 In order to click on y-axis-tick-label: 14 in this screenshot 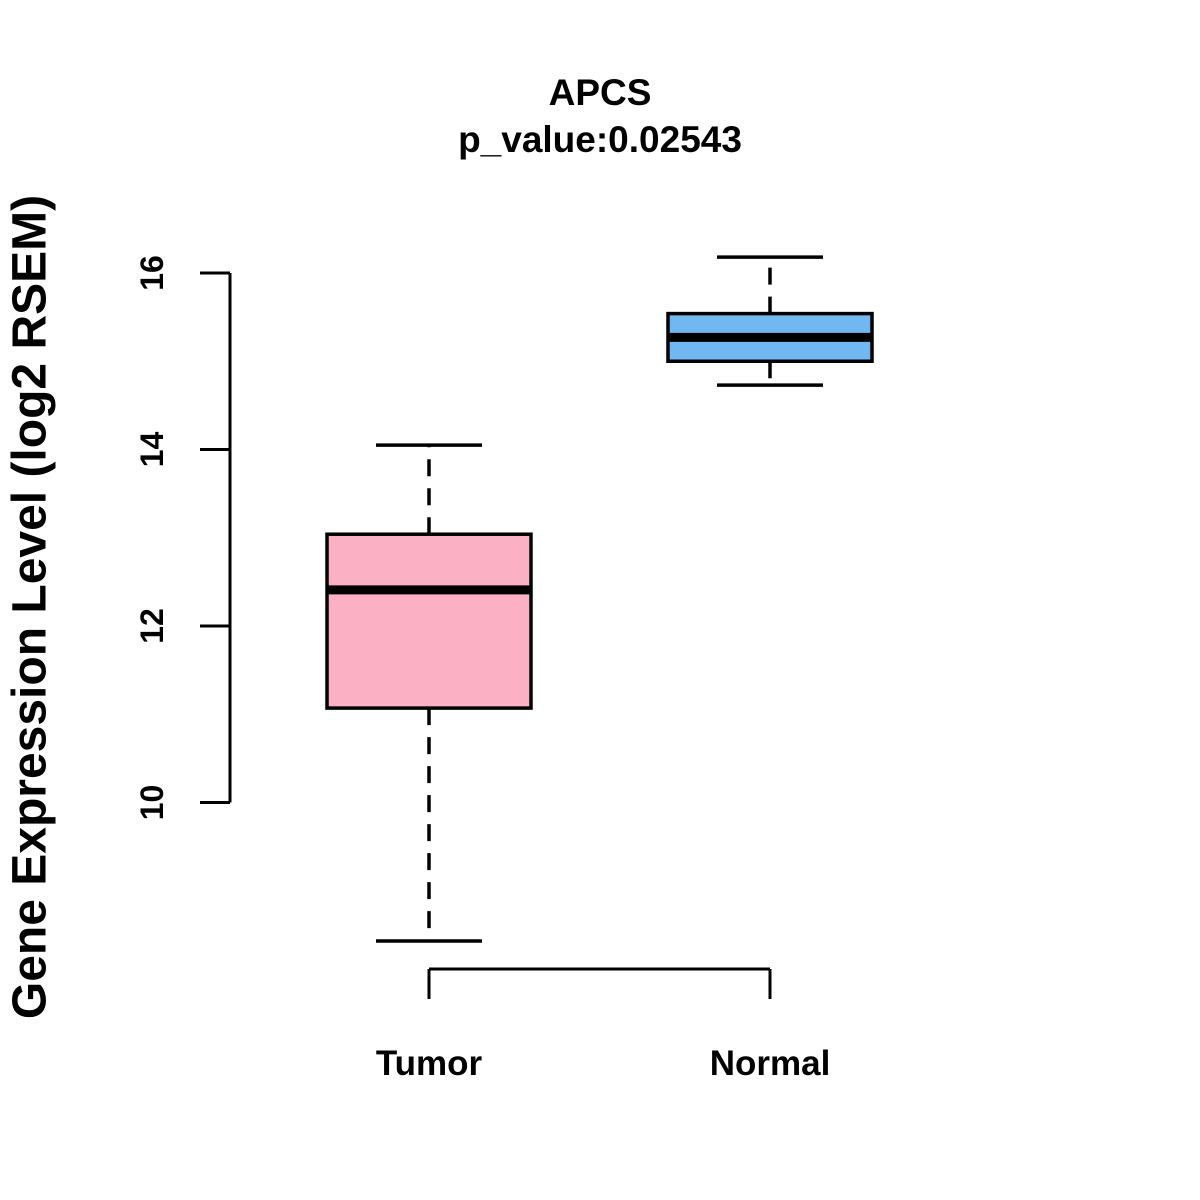, I will do `click(152, 450)`.